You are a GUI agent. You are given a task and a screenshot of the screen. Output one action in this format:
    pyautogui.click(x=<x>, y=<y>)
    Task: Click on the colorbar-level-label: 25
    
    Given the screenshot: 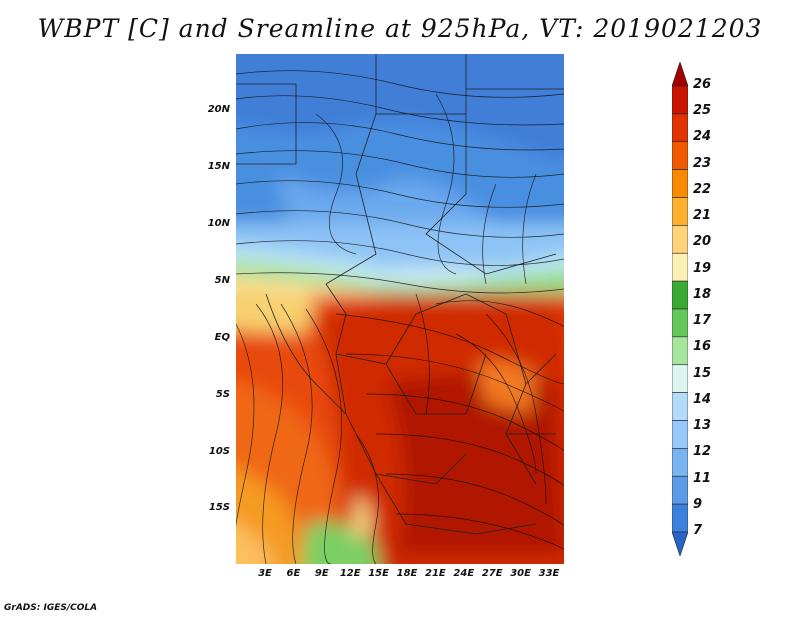 What is the action you would take?
    pyautogui.click(x=702, y=111)
    